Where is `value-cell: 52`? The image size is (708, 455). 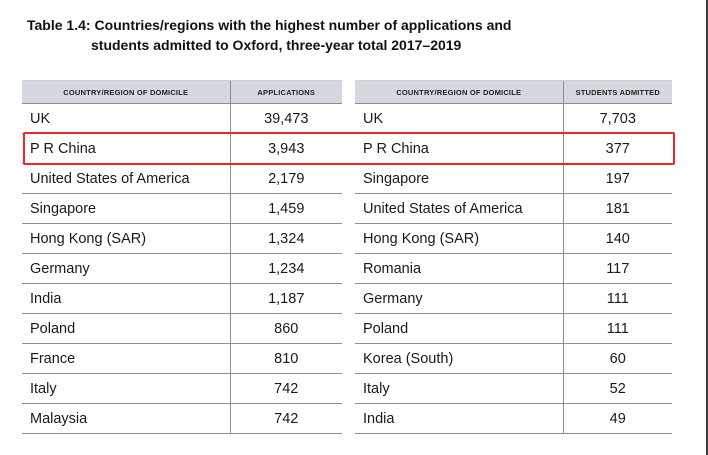
value-cell: 52 is located at coordinates (617, 388).